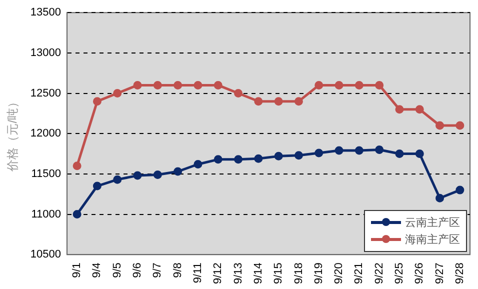 The height and width of the screenshot is (289, 478). Describe the element at coordinates (13, 134) in the screenshot. I see `y-axis-title: 价格（元/吨）` at that location.